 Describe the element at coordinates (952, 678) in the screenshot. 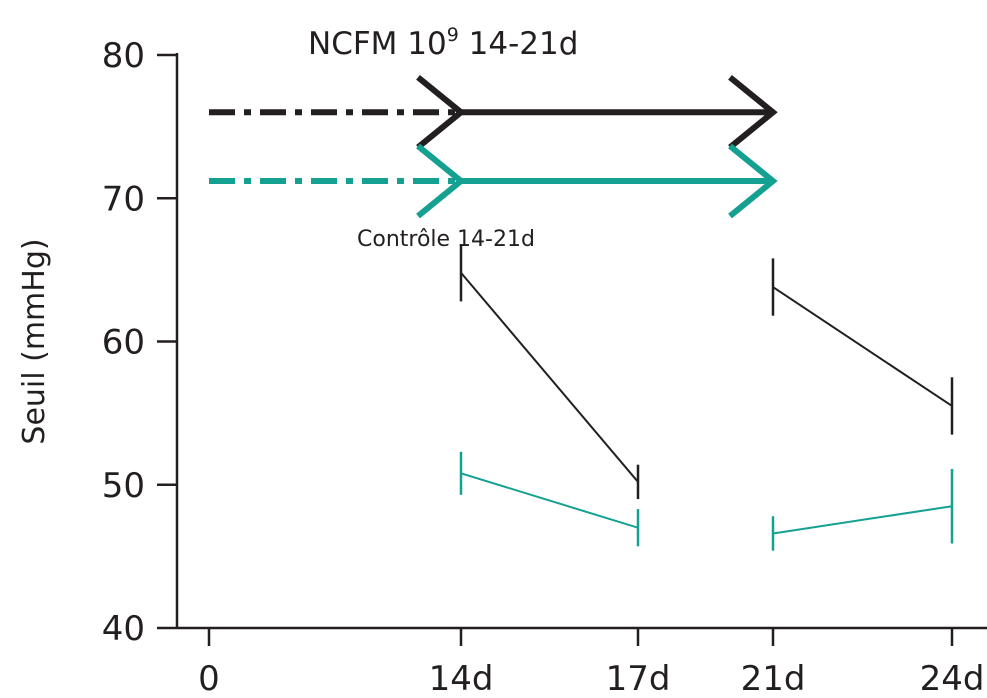

I see `x-tick-label: 24d` at that location.